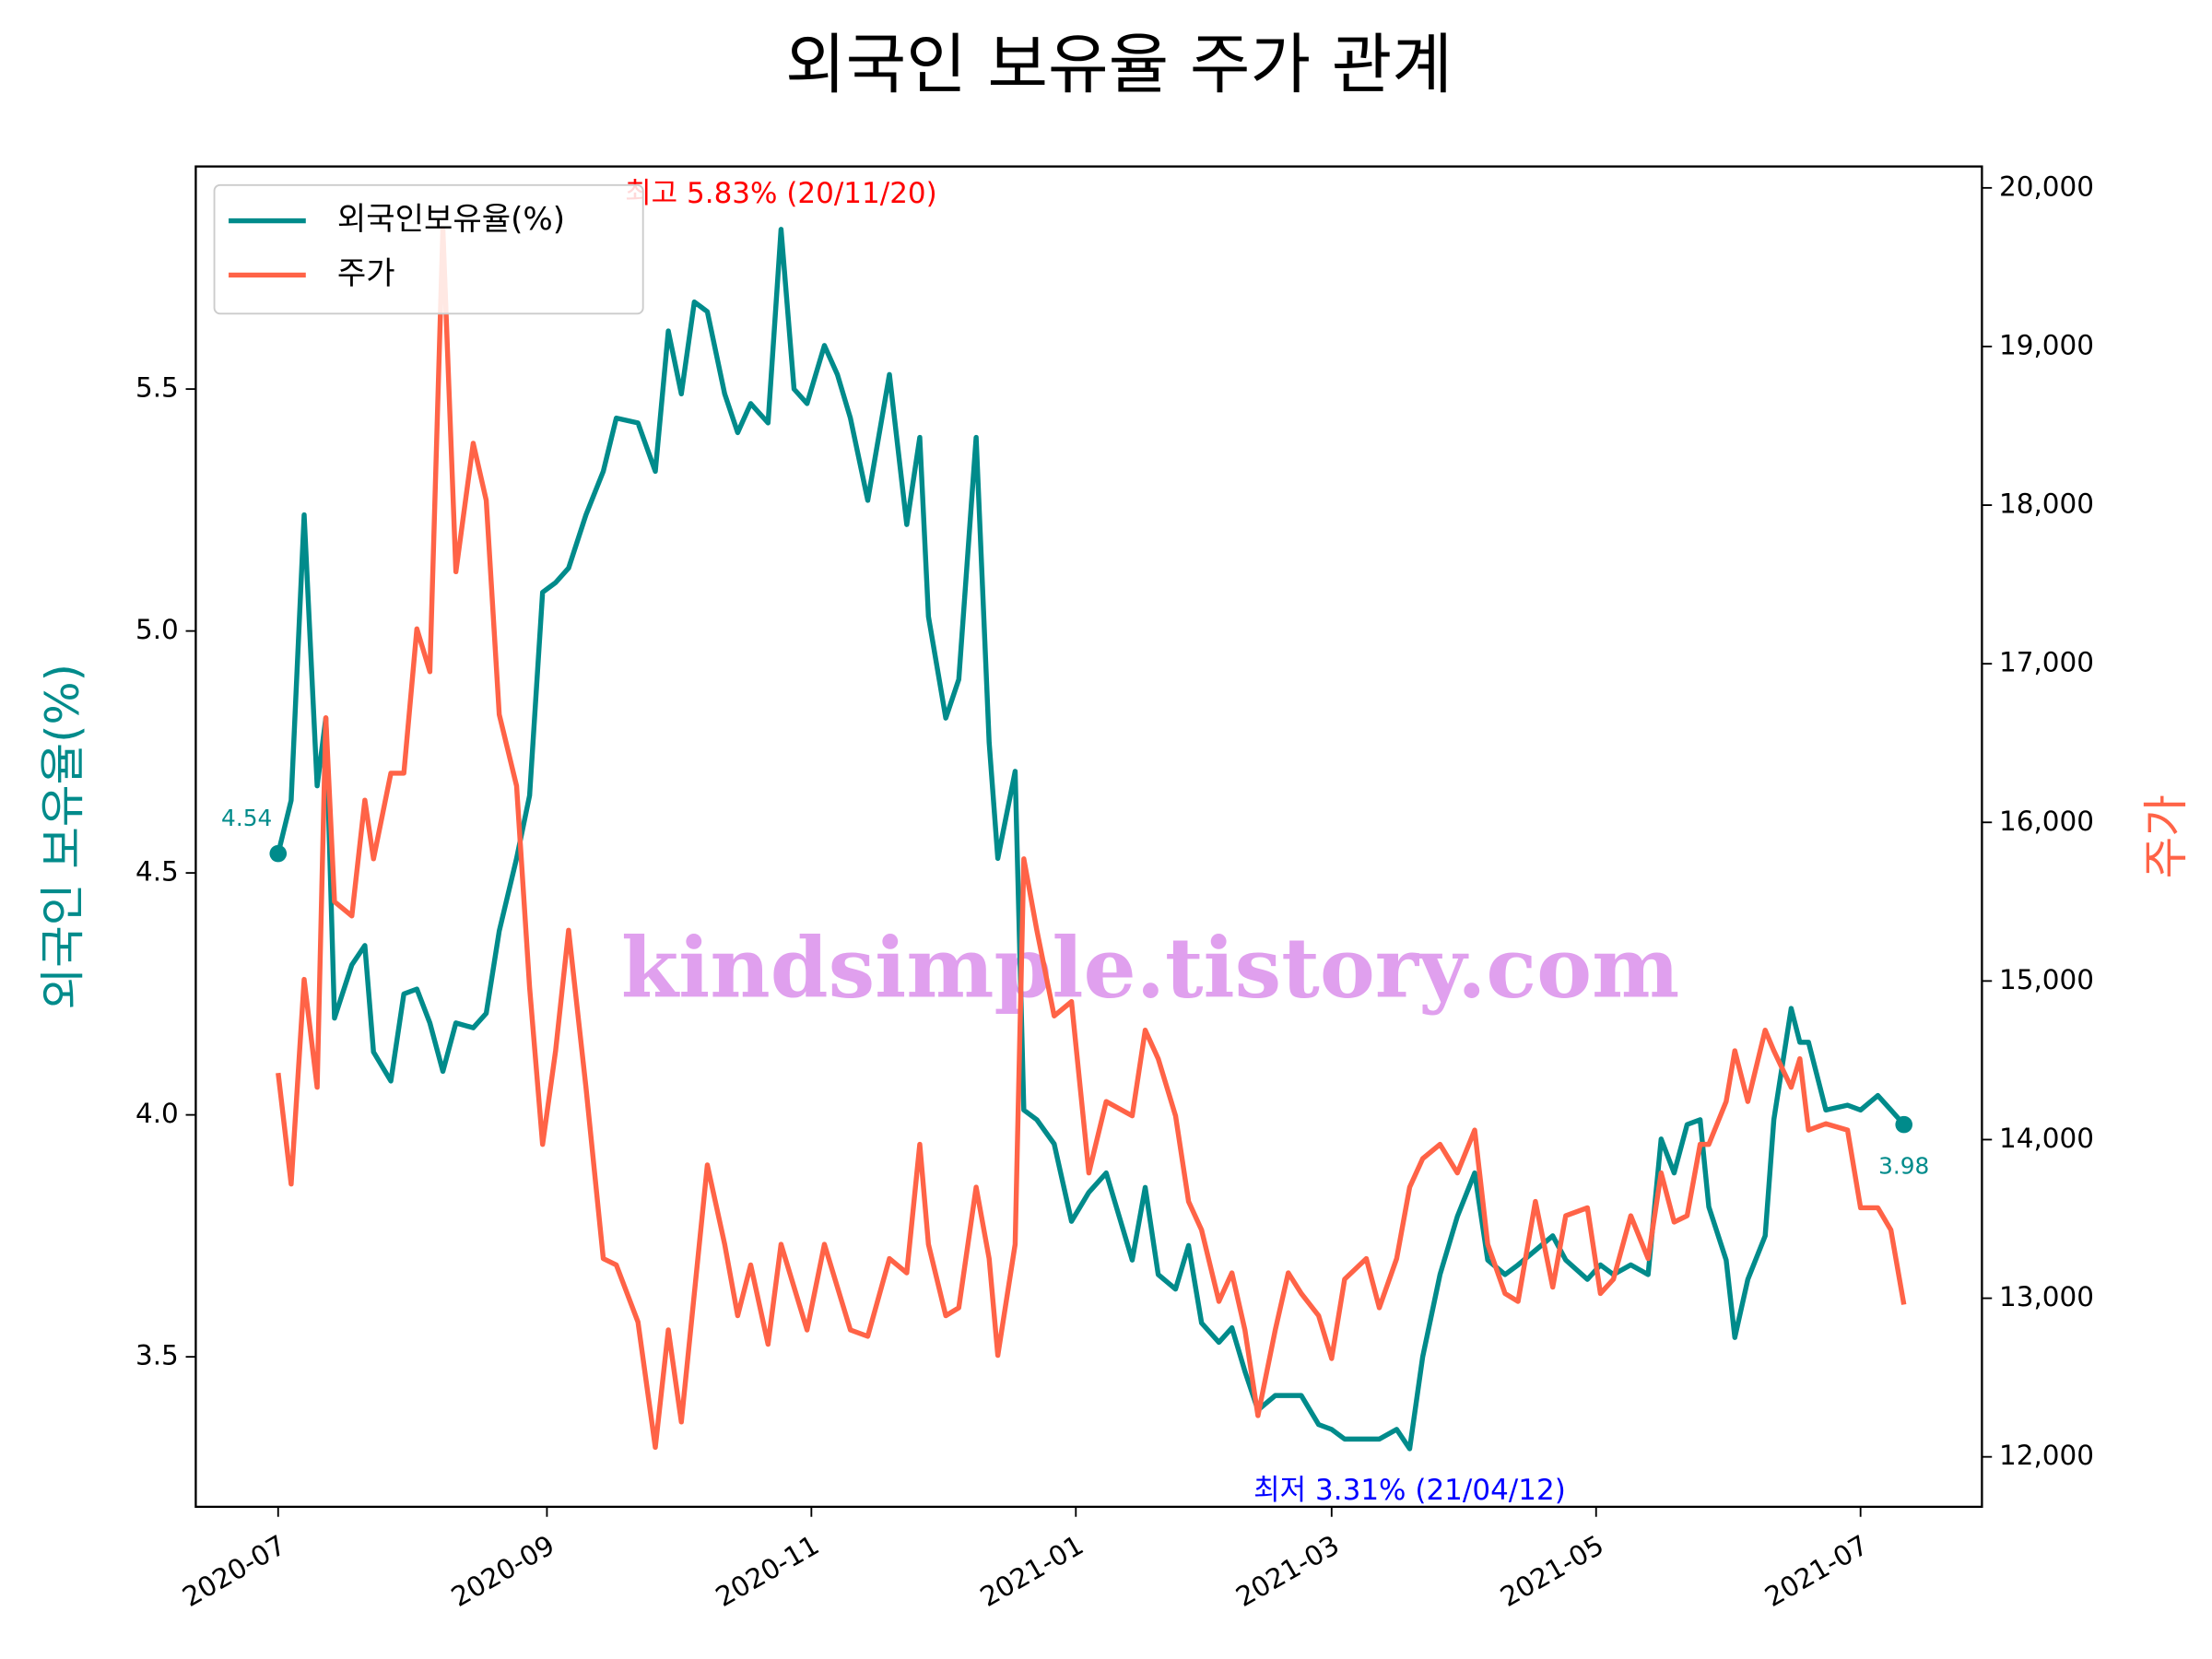  Describe the element at coordinates (157, 388) in the screenshot. I see `y-tick-label: 5.5` at that location.